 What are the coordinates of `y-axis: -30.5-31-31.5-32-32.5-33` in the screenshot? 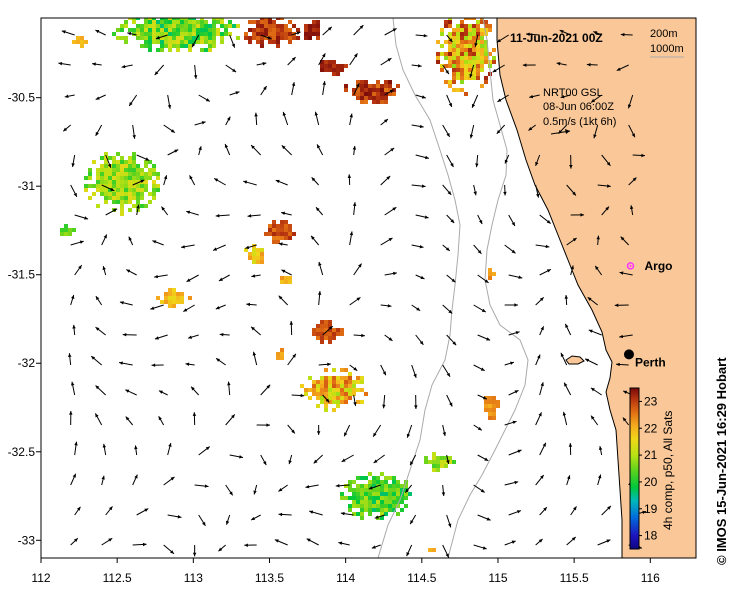 It's located at (24, 319).